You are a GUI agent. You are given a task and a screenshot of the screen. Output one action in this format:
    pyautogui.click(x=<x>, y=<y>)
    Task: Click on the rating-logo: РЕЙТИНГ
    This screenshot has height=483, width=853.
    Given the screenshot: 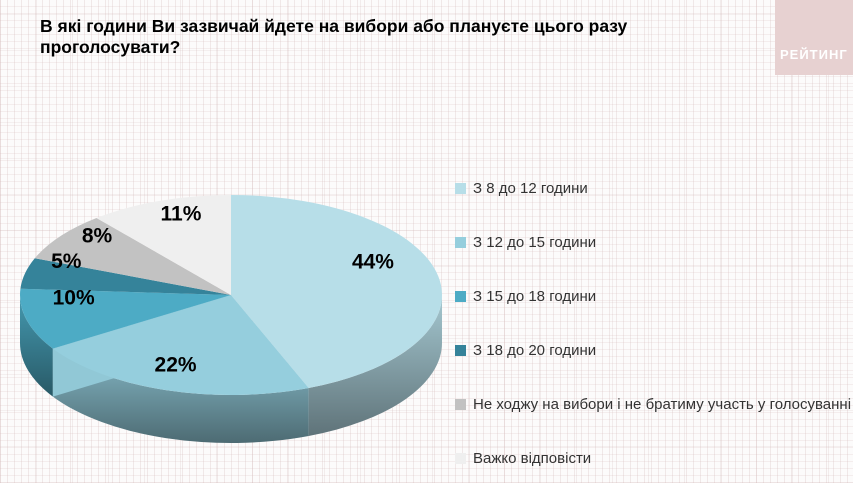 What is the action you would take?
    pyautogui.click(x=814, y=37)
    